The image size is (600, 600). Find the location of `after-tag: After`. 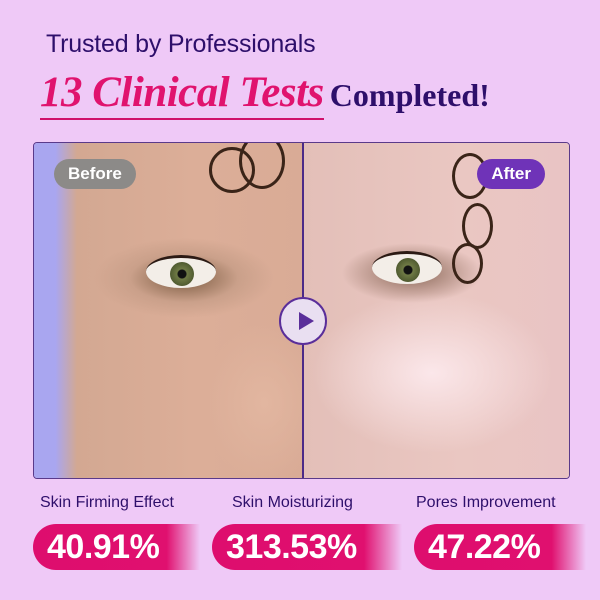

after-tag: After is located at coordinates (511, 174).